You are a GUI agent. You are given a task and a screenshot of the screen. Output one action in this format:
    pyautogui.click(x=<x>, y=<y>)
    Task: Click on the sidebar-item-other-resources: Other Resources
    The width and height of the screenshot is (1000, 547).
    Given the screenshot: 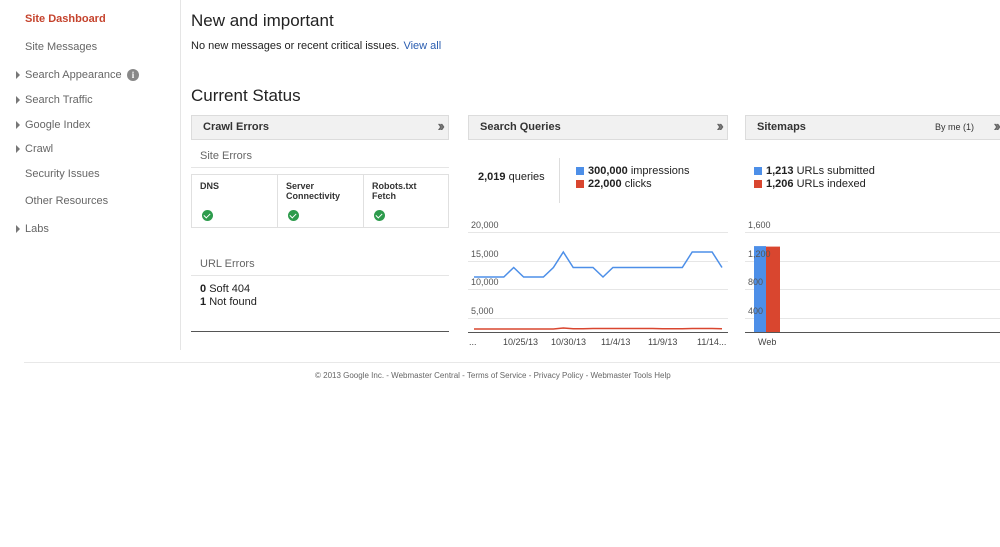 What is the action you would take?
    pyautogui.click(x=85, y=201)
    